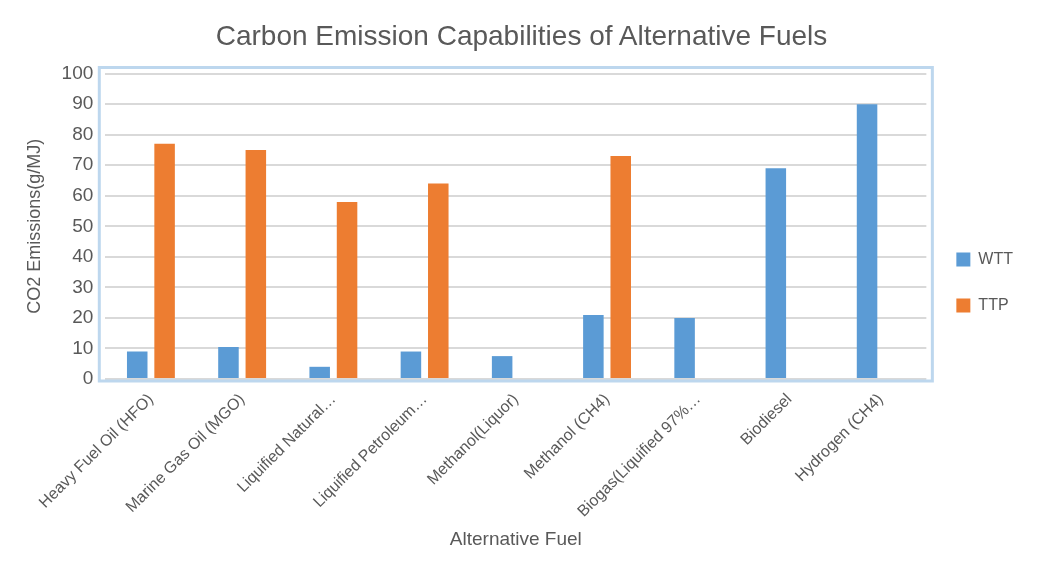  What do you see at coordinates (83, 256) in the screenshot?
I see `y-tick-label: 40` at bounding box center [83, 256].